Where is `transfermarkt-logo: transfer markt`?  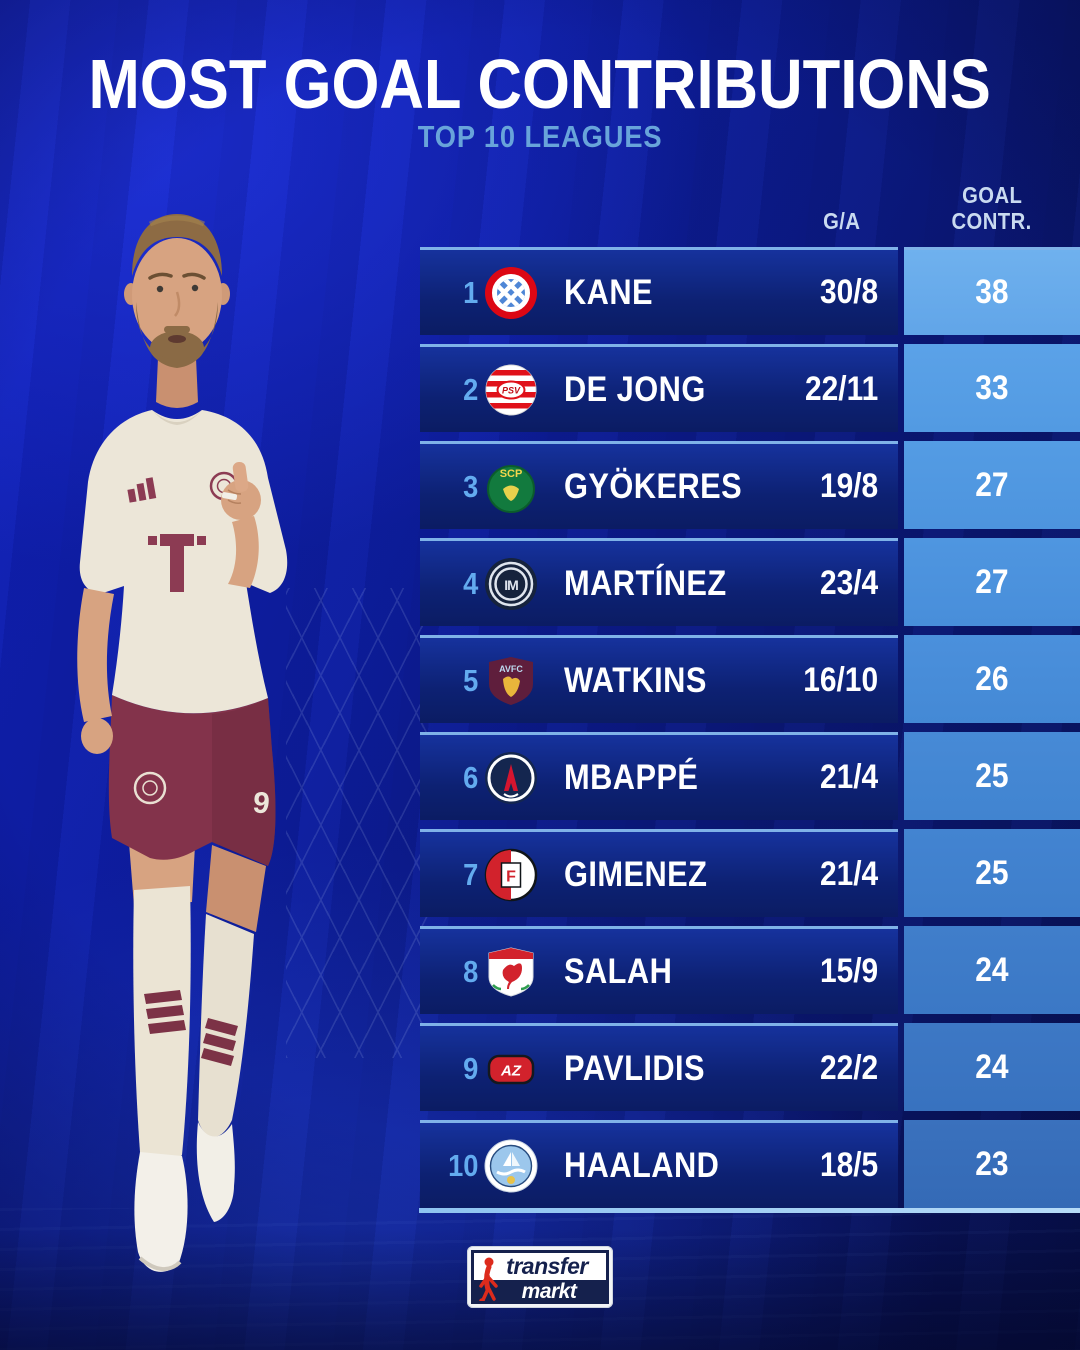 transfermarkt-logo: transfer markt is located at coordinates (540, 1277).